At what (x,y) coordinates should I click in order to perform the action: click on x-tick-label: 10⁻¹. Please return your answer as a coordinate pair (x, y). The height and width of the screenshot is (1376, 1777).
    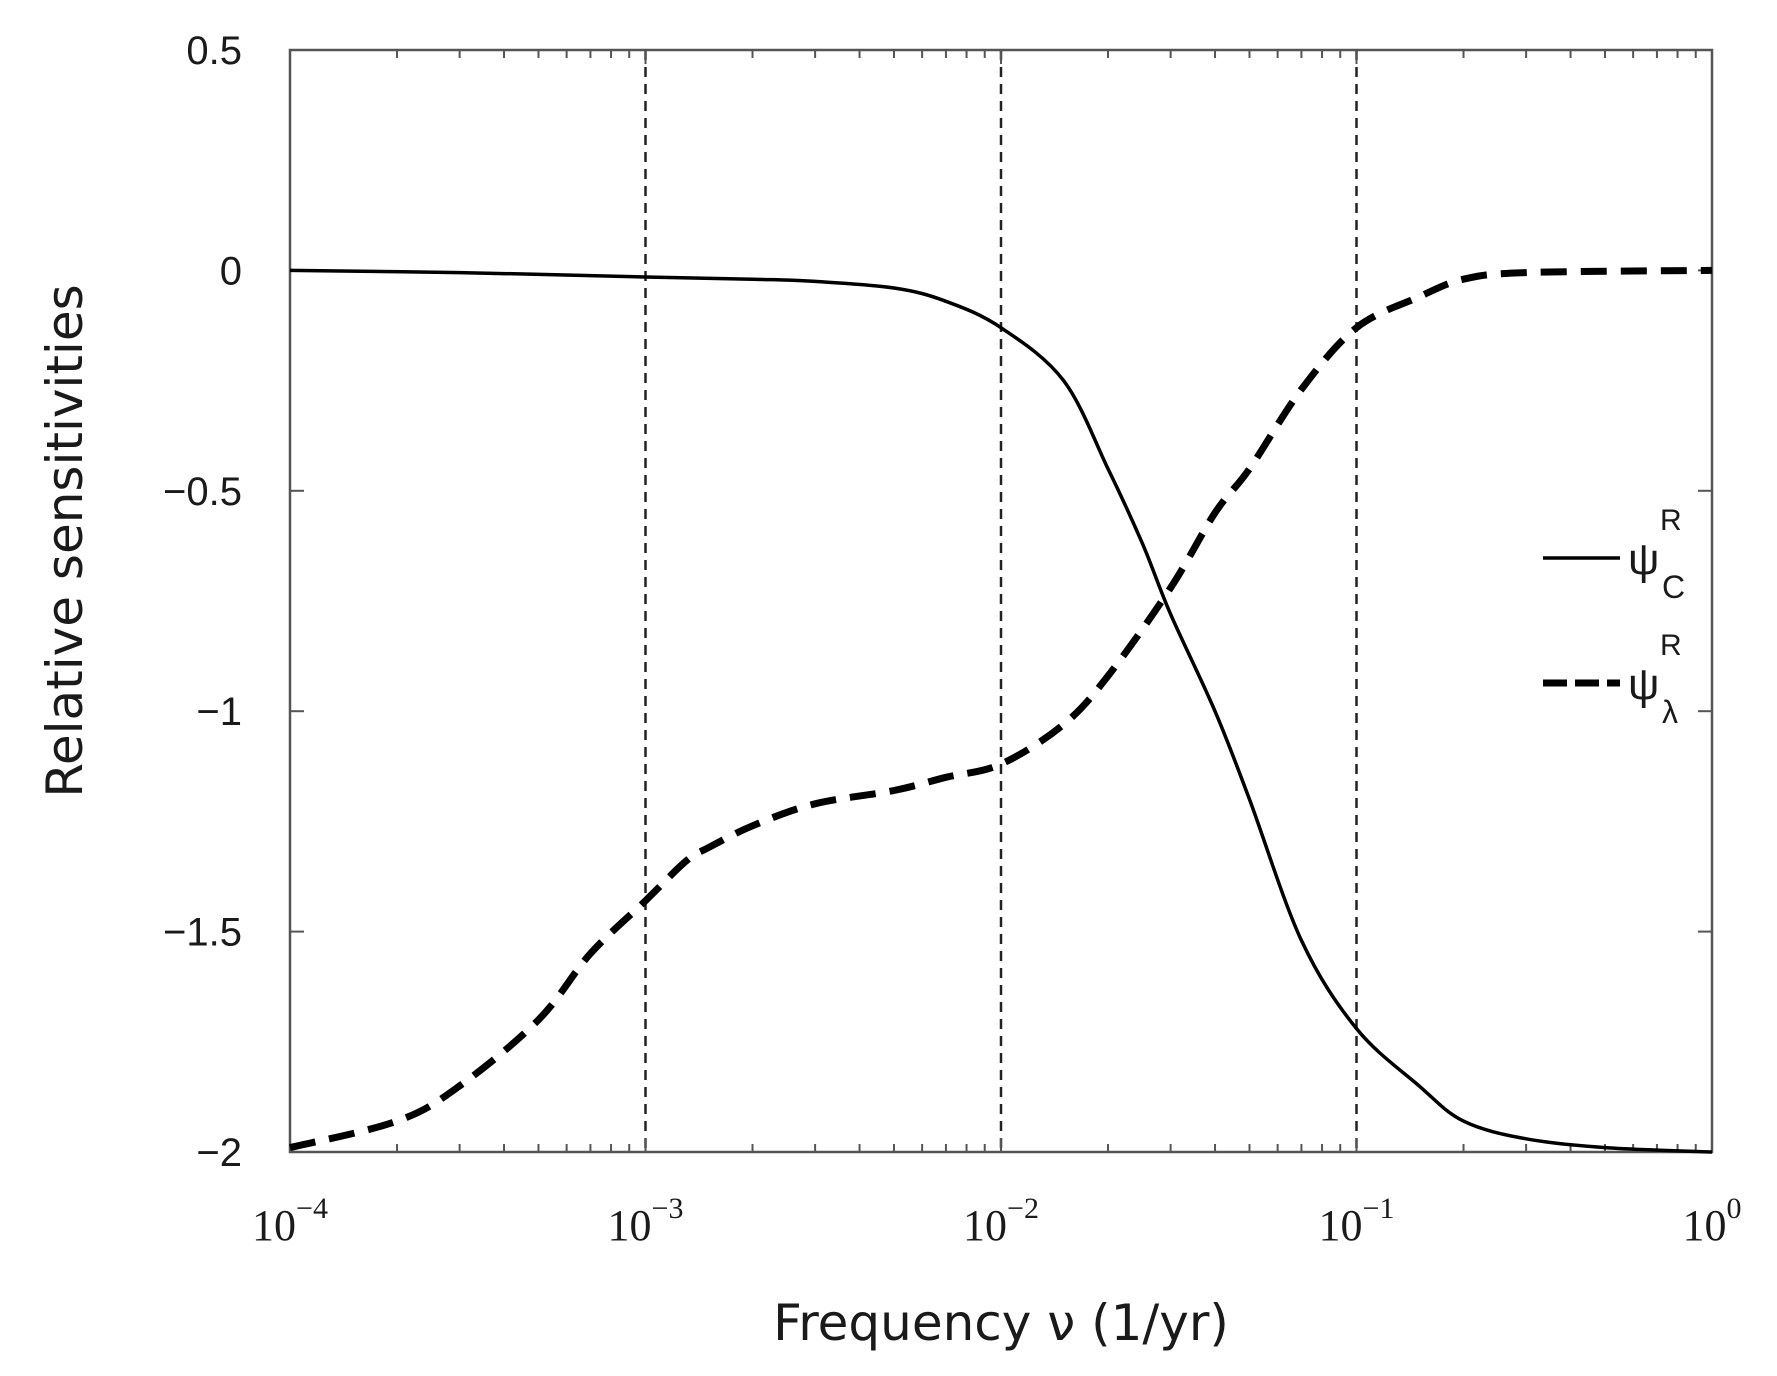
    Looking at the image, I should click on (1357, 1221).